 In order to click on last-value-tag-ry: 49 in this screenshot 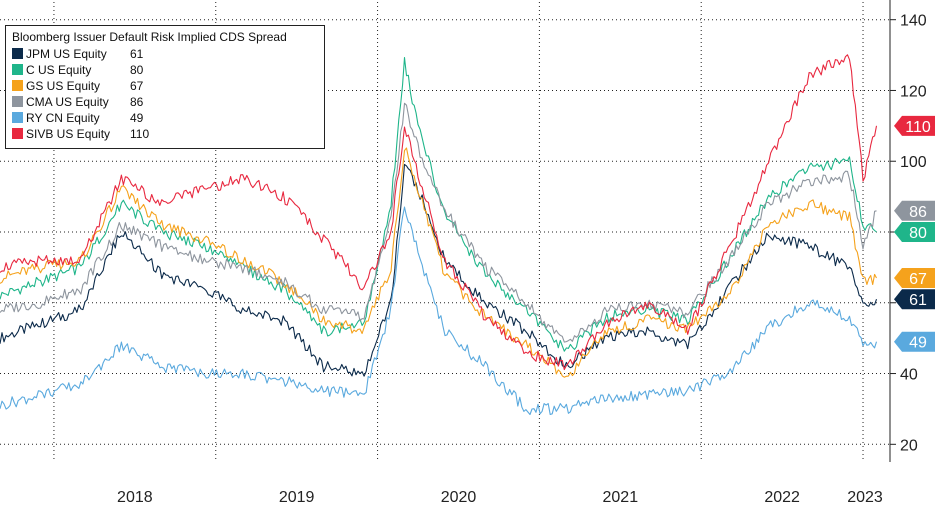, I will do `click(914, 341)`.